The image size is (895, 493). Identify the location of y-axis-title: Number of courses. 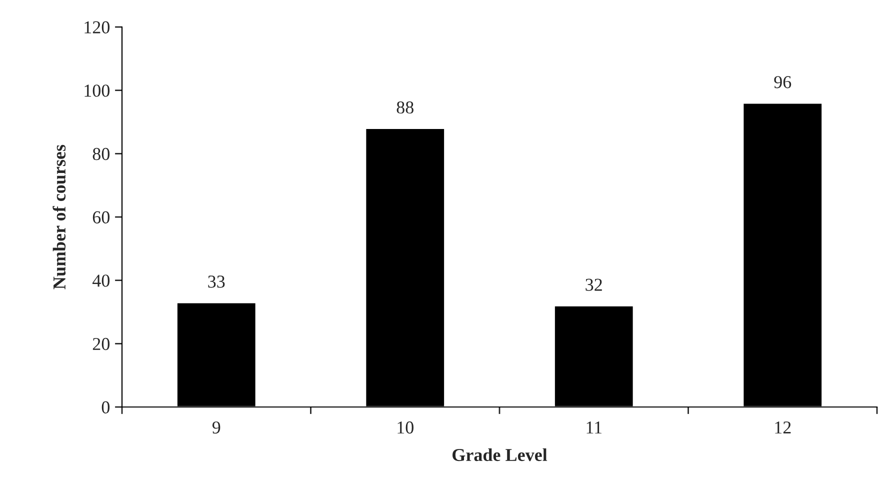
(59, 217).